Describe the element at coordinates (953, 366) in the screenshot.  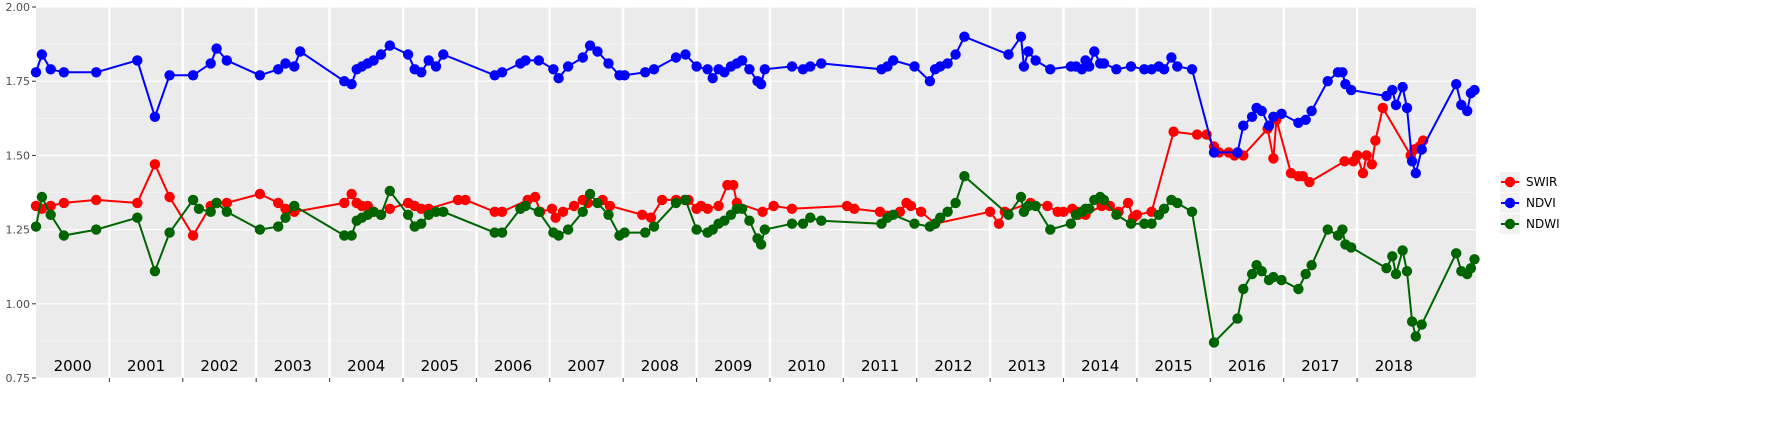
I see `year-label: 2012` at that location.